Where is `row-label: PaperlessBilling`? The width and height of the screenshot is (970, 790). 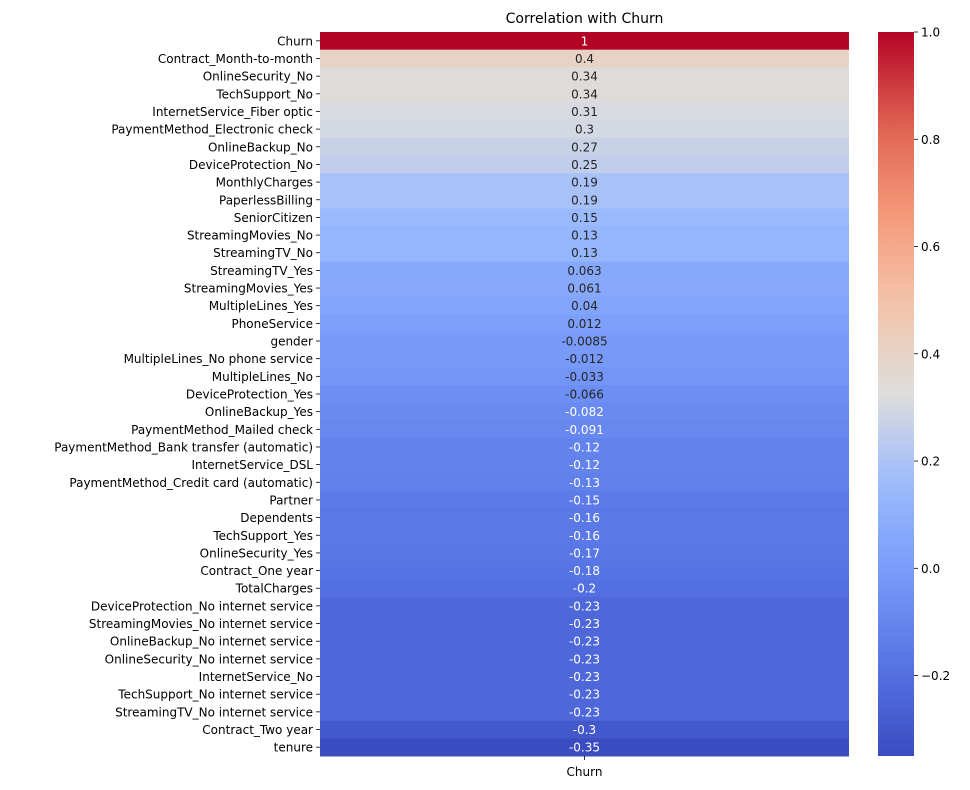
row-label: PaperlessBilling is located at coordinates (266, 200).